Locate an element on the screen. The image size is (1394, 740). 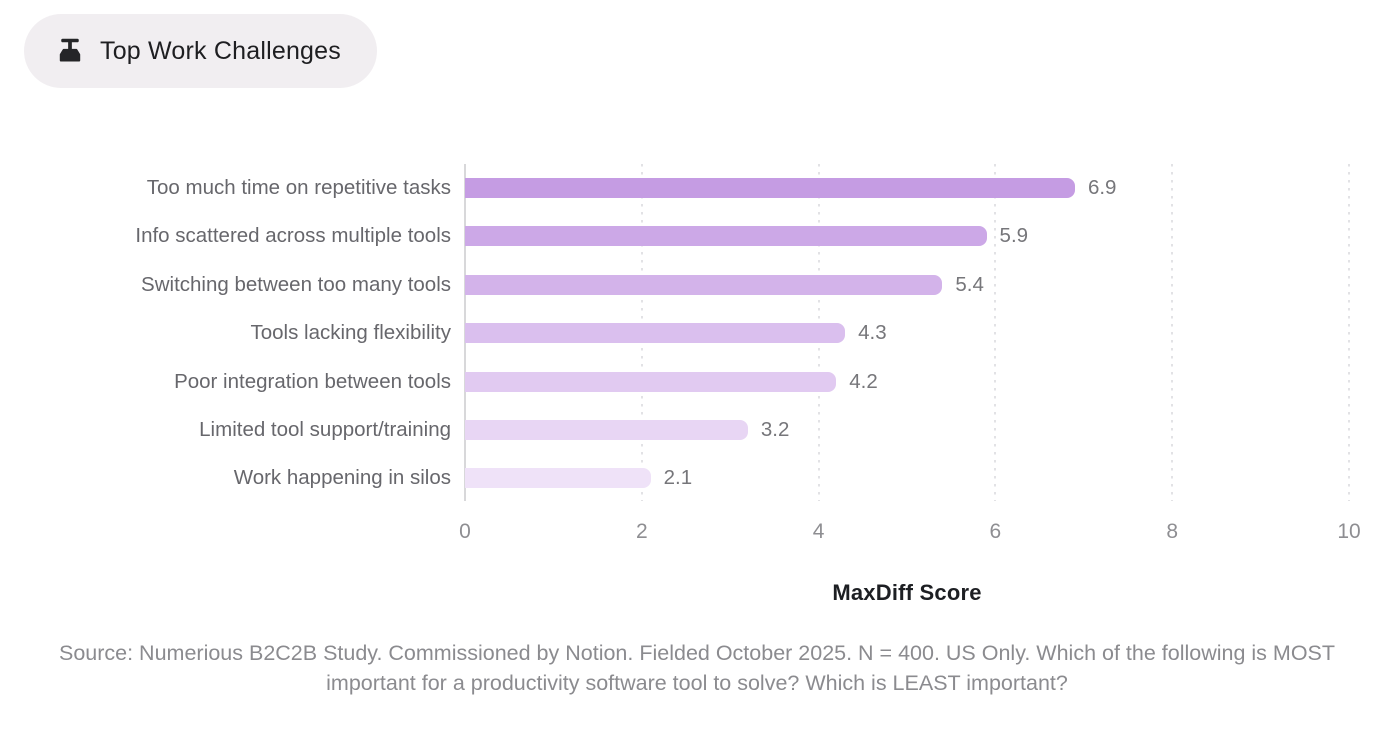
x-tick-0: 0 is located at coordinates (465, 531).